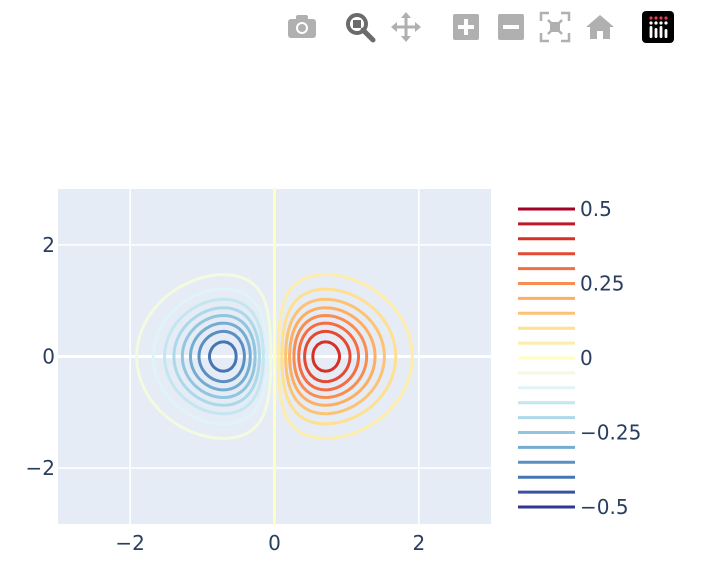 The width and height of the screenshot is (701, 576). Describe the element at coordinates (129, 543) in the screenshot. I see `x-tick-label: −2` at that location.